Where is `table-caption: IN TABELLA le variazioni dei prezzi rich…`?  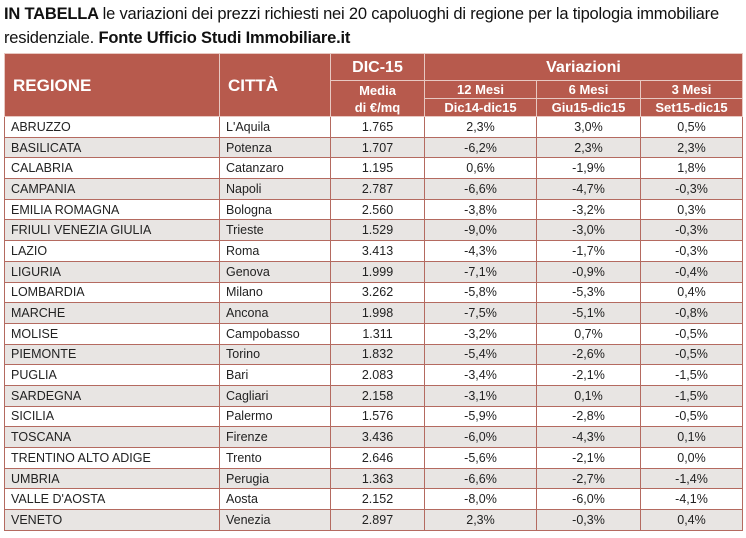
table-caption: IN TABELLA le variazioni dei prezzi rich… is located at coordinates (374, 26).